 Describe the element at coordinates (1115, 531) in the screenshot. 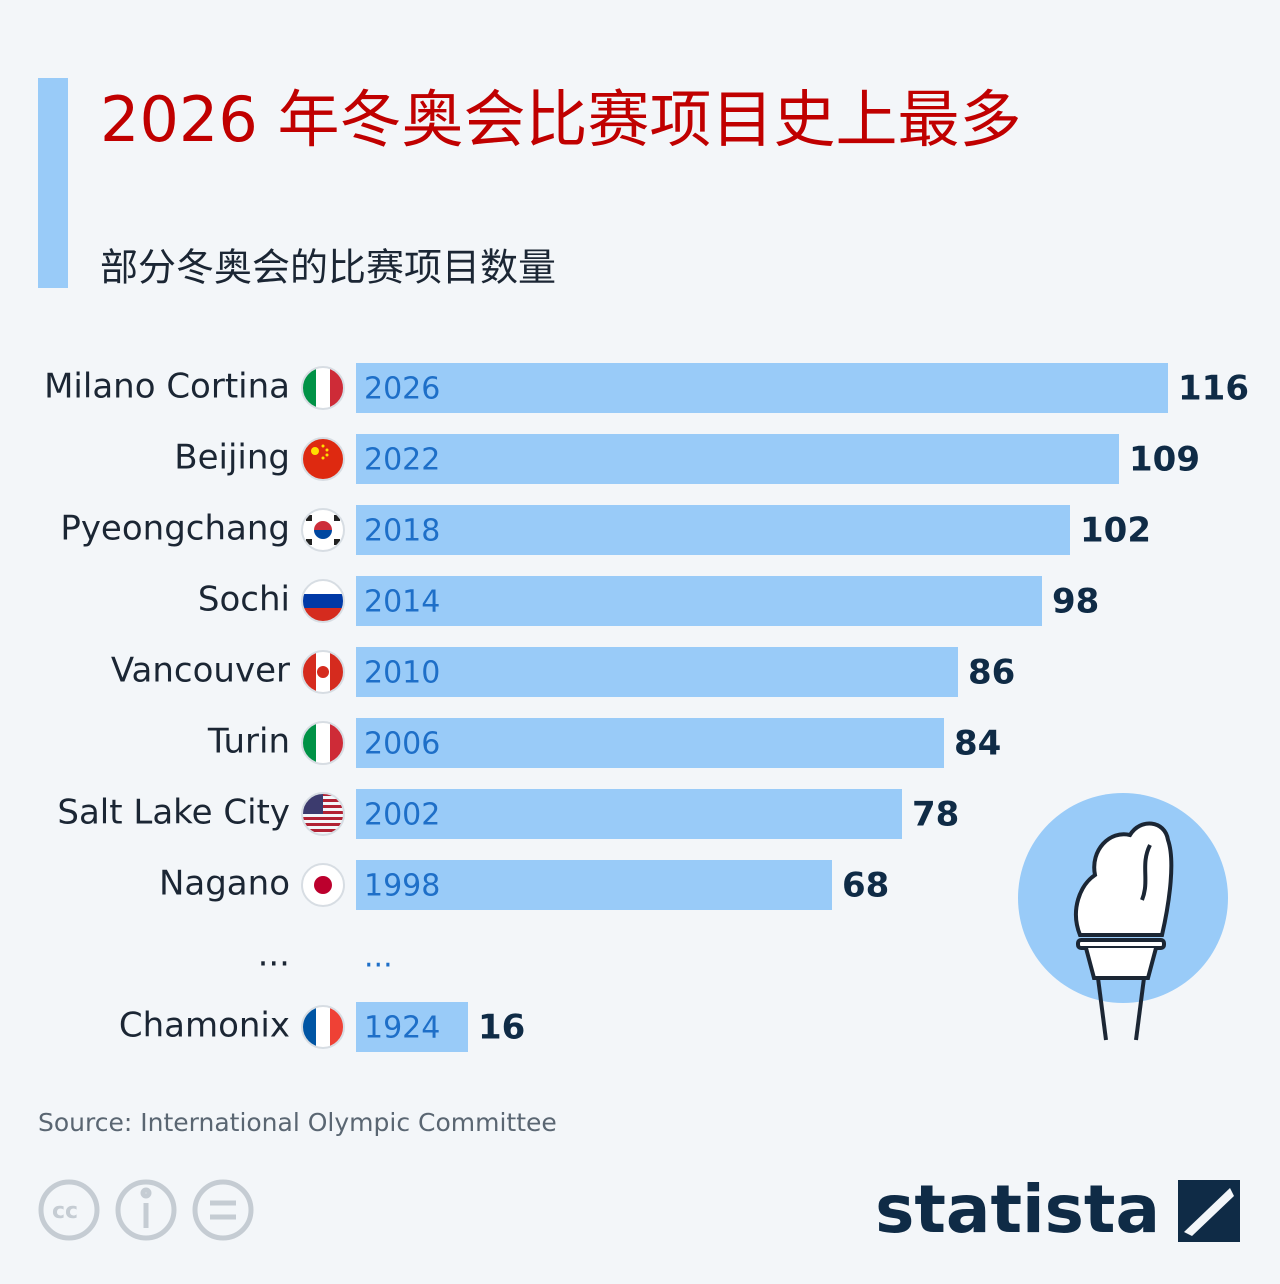

I see `value-label: 102` at that location.